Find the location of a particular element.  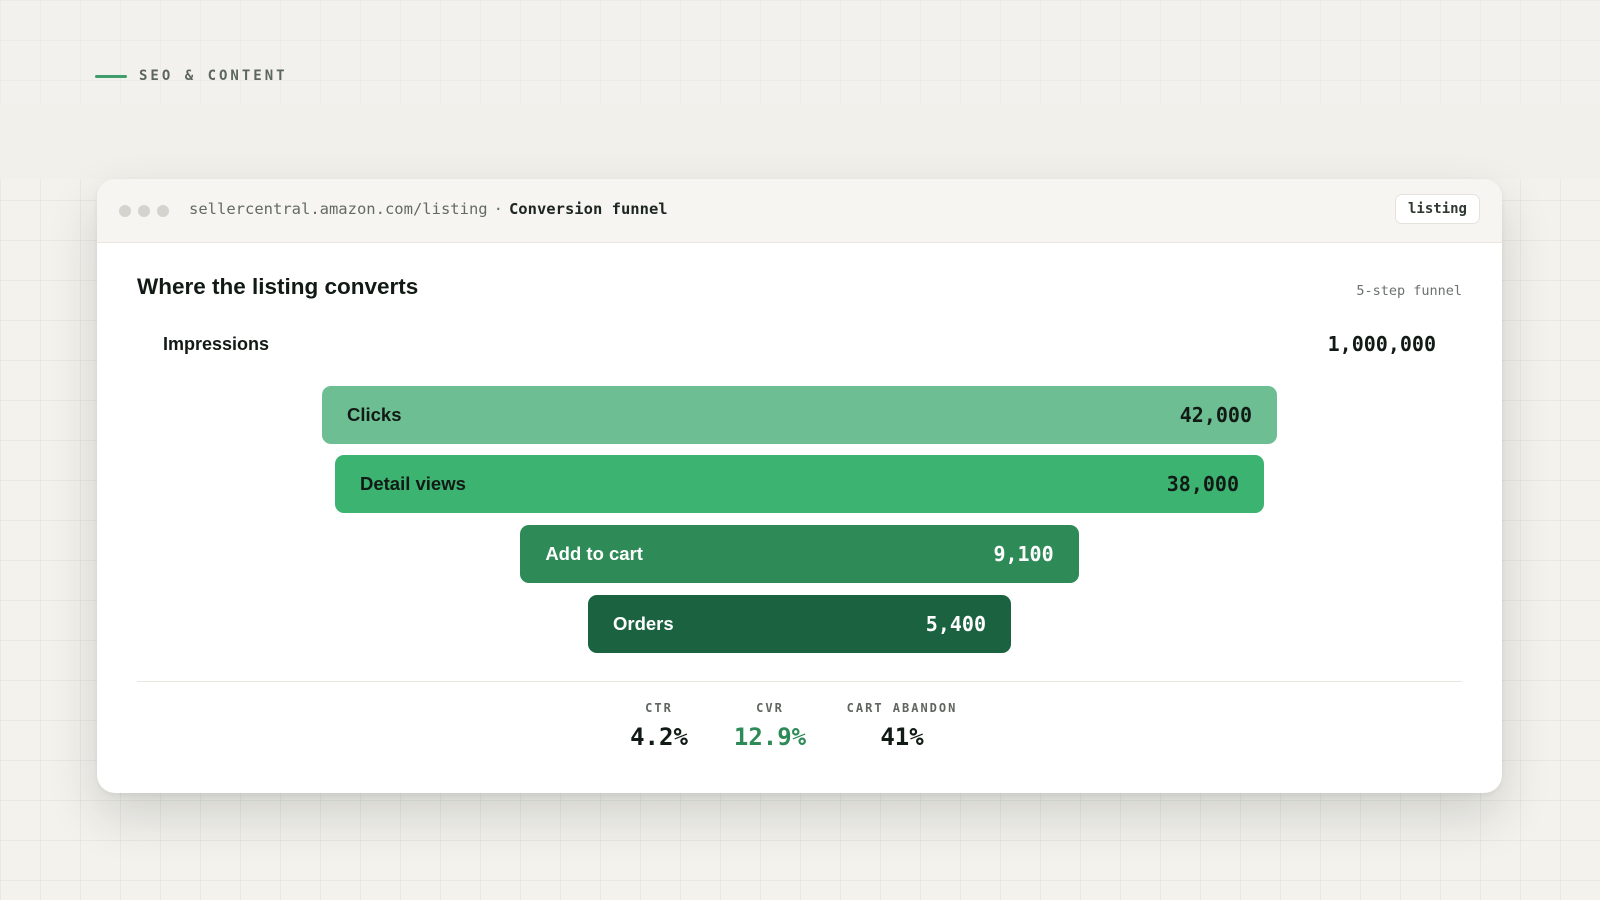

metric-value: 41% is located at coordinates (902, 737).